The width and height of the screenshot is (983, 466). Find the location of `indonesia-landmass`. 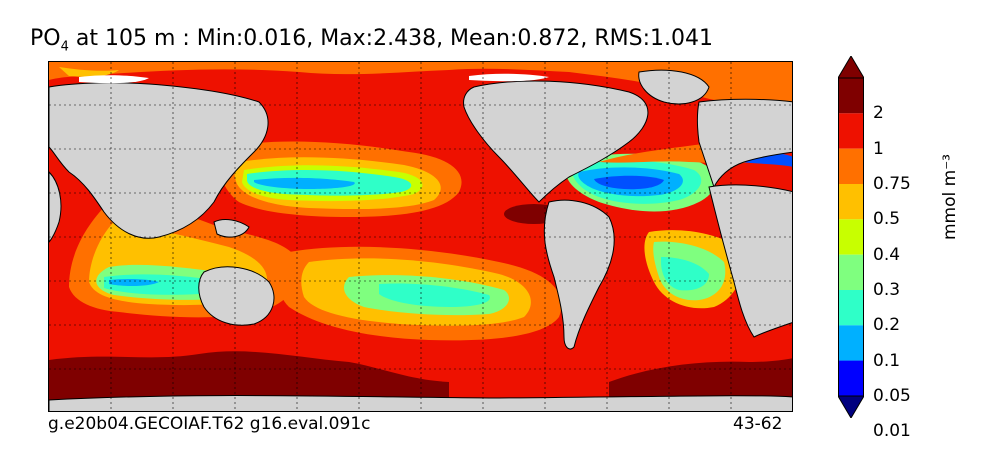

indonesia-landmass is located at coordinates (231, 228).